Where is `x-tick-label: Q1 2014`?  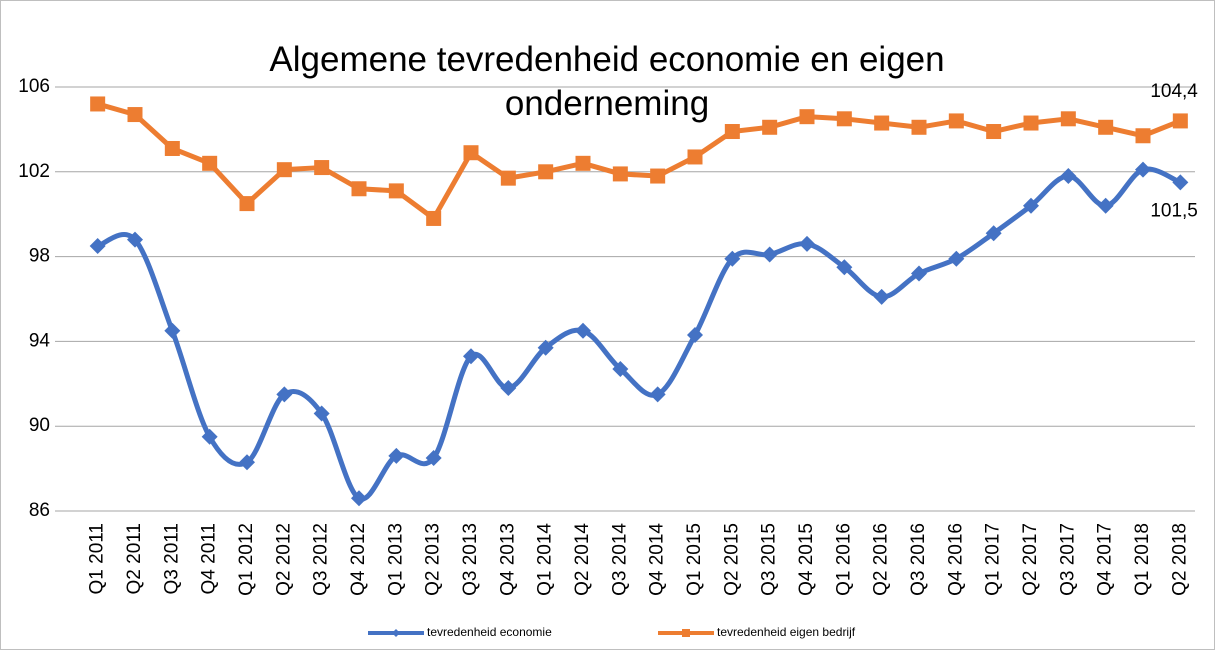
x-tick-label: Q1 2014 is located at coordinates (545, 559).